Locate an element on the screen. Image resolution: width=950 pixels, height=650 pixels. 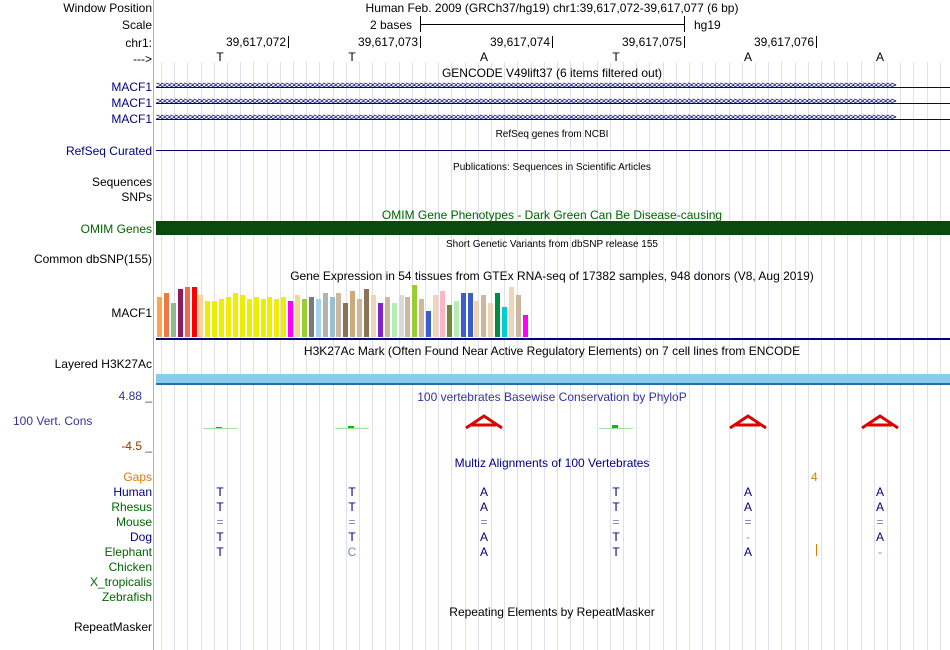
multiz-species-label: Mouse is located at coordinates (133, 522).